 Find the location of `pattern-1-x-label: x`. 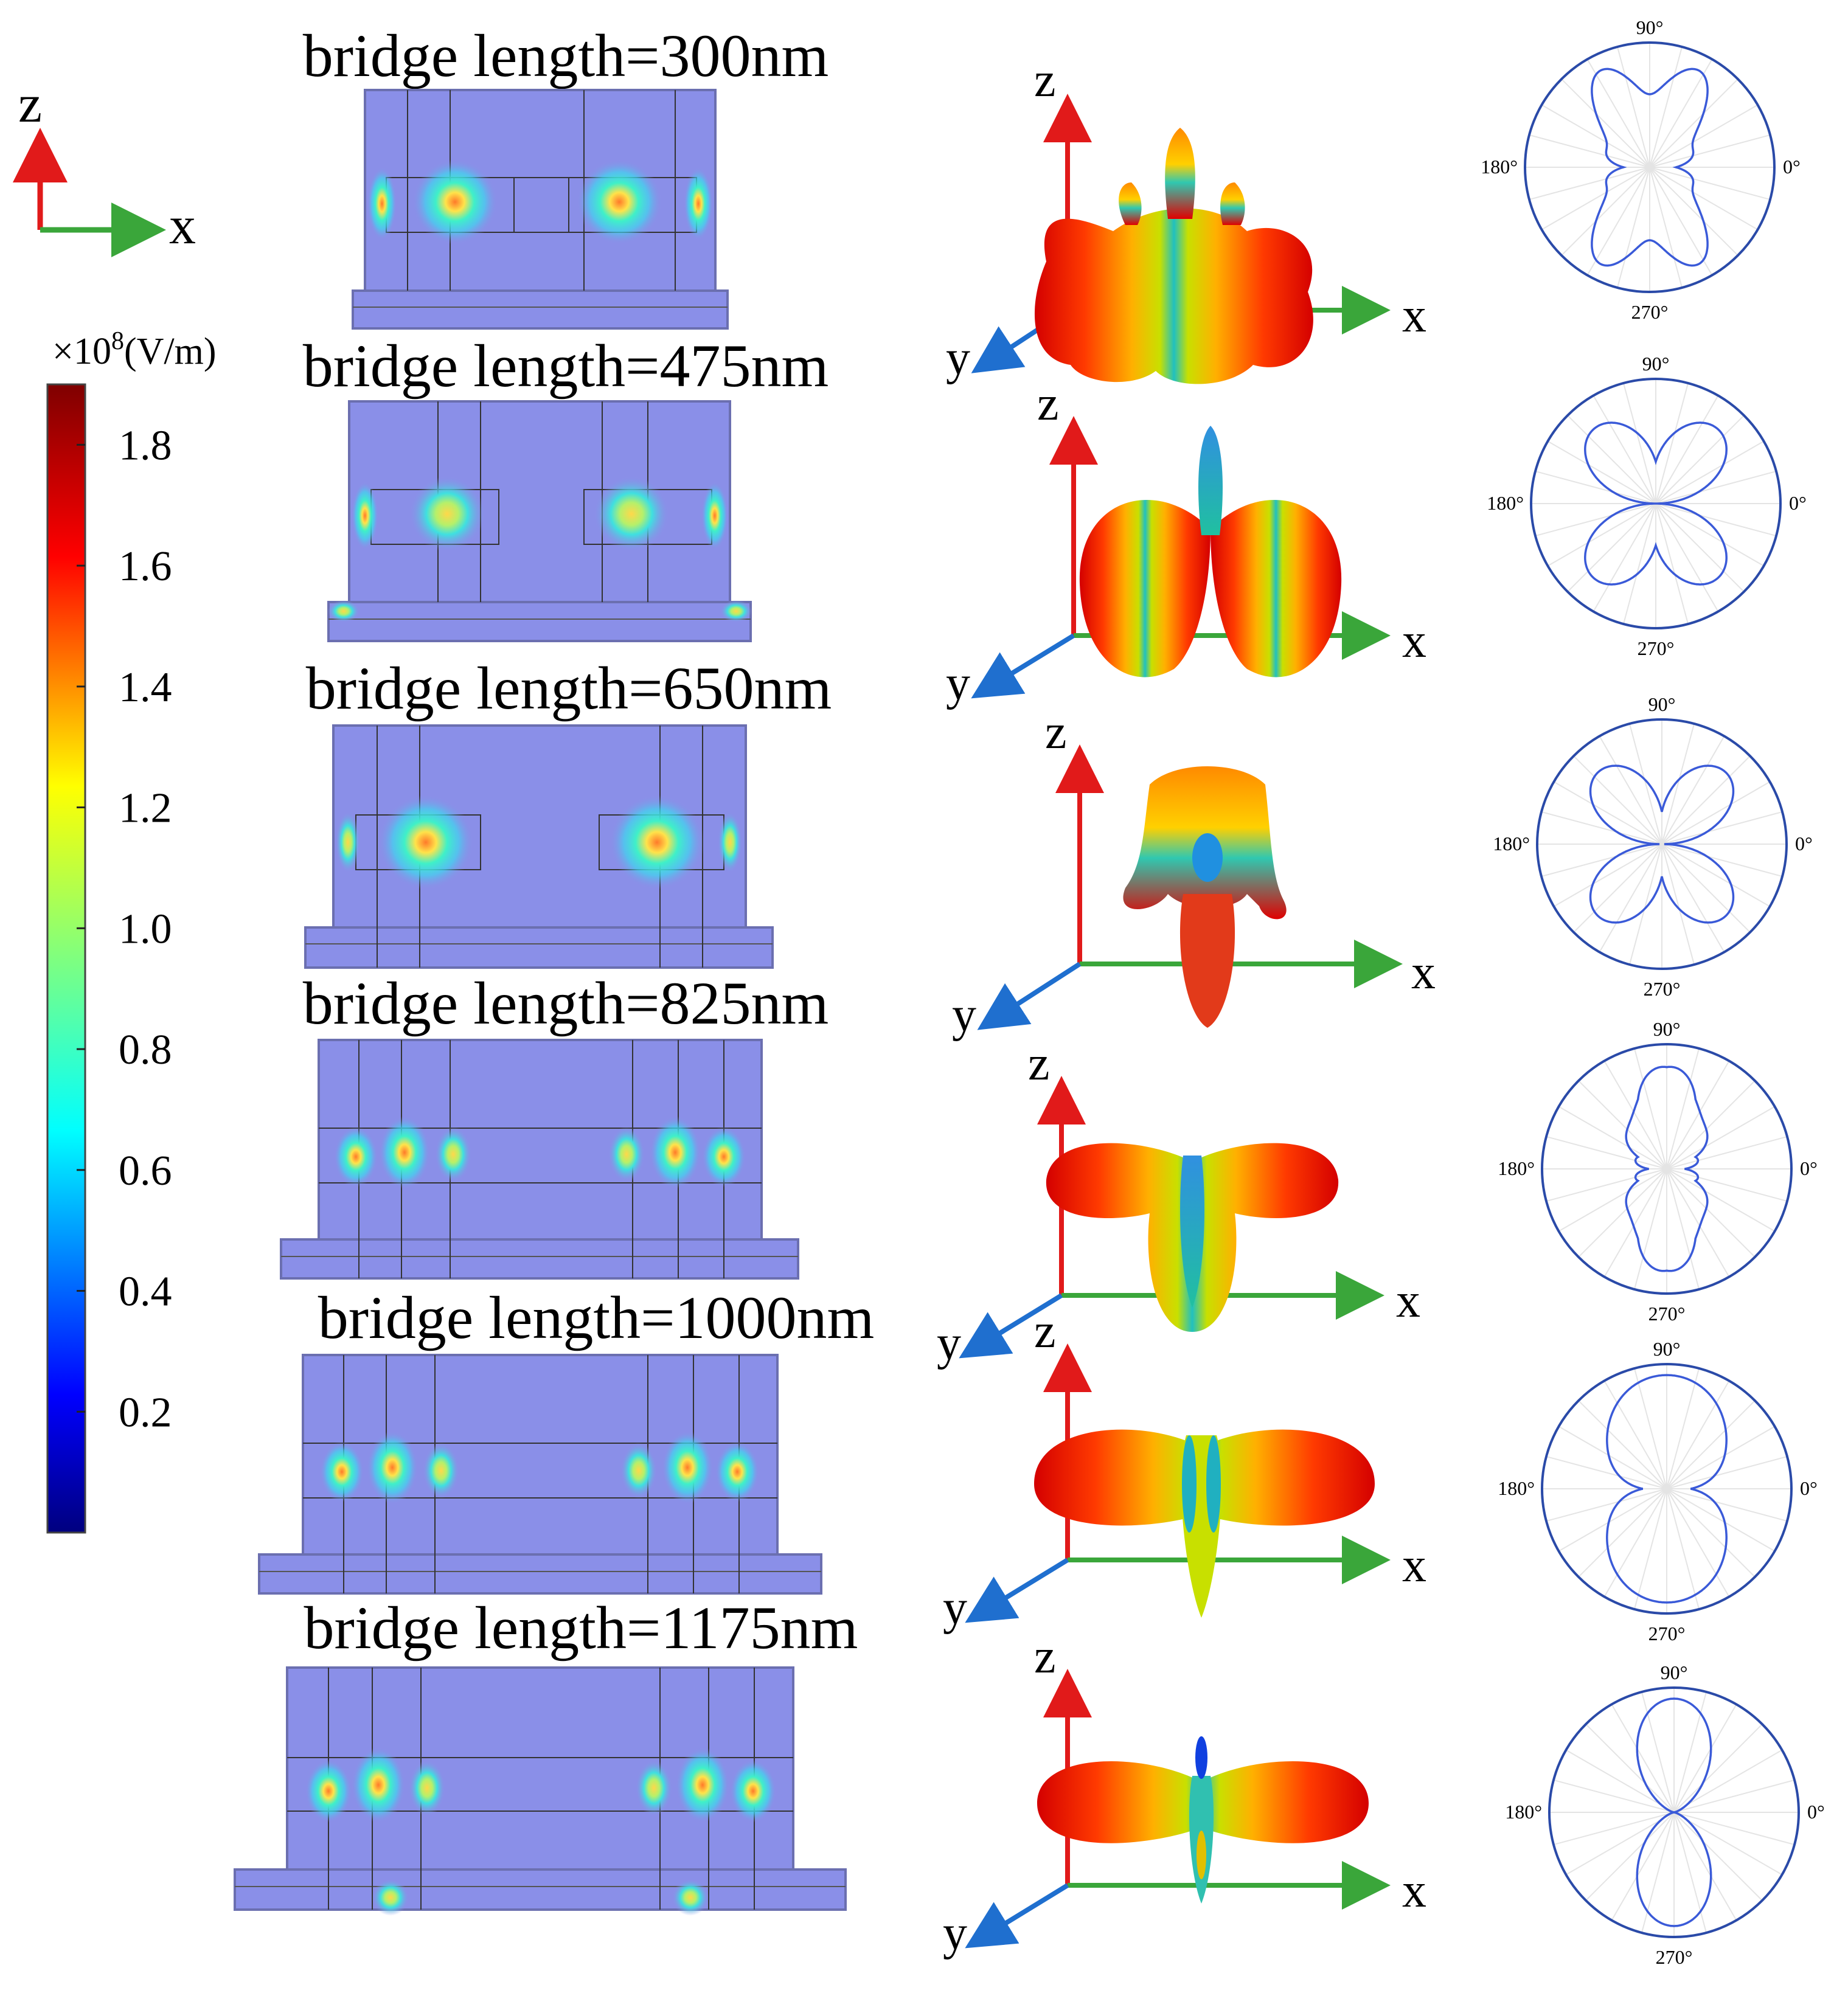

pattern-1-x-label: x is located at coordinates (1414, 315).